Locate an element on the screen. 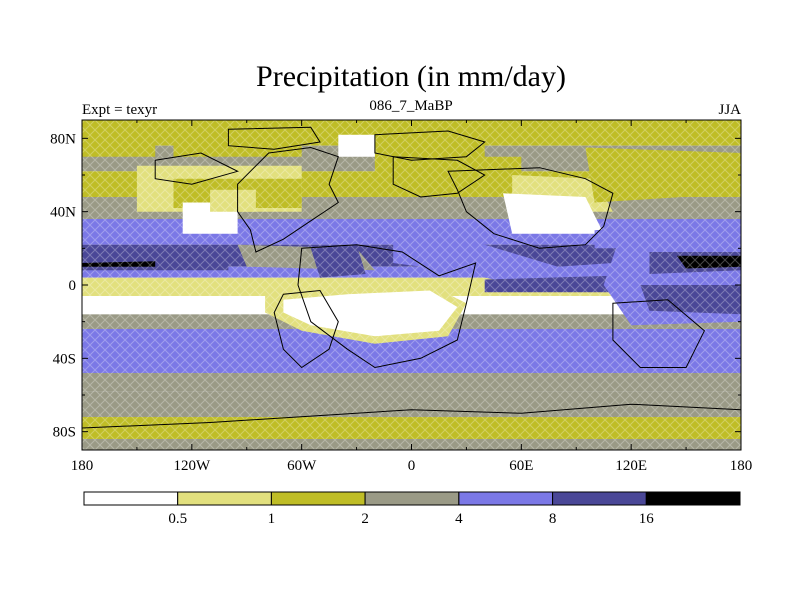  chart-title: Precipitation (in mm/day) is located at coordinates (411, 76).